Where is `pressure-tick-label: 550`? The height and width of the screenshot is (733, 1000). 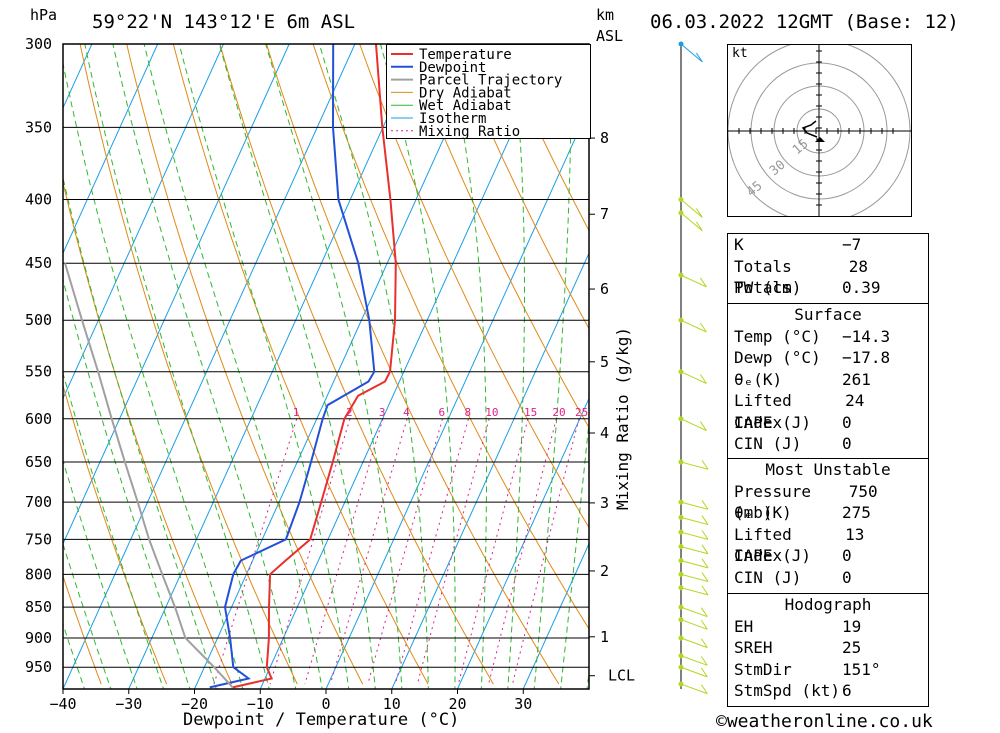 pressure-tick-label: 550 is located at coordinates (38, 372).